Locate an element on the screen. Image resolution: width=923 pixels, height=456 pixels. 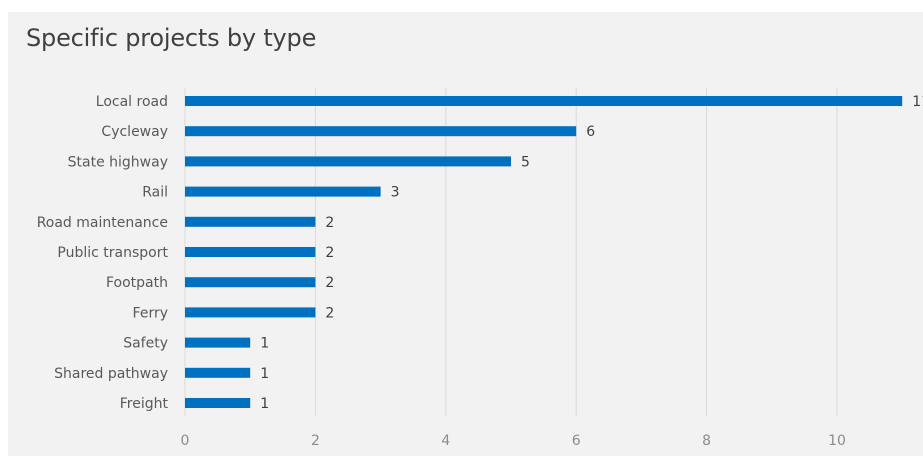
data-label: 3 is located at coordinates (395, 193).